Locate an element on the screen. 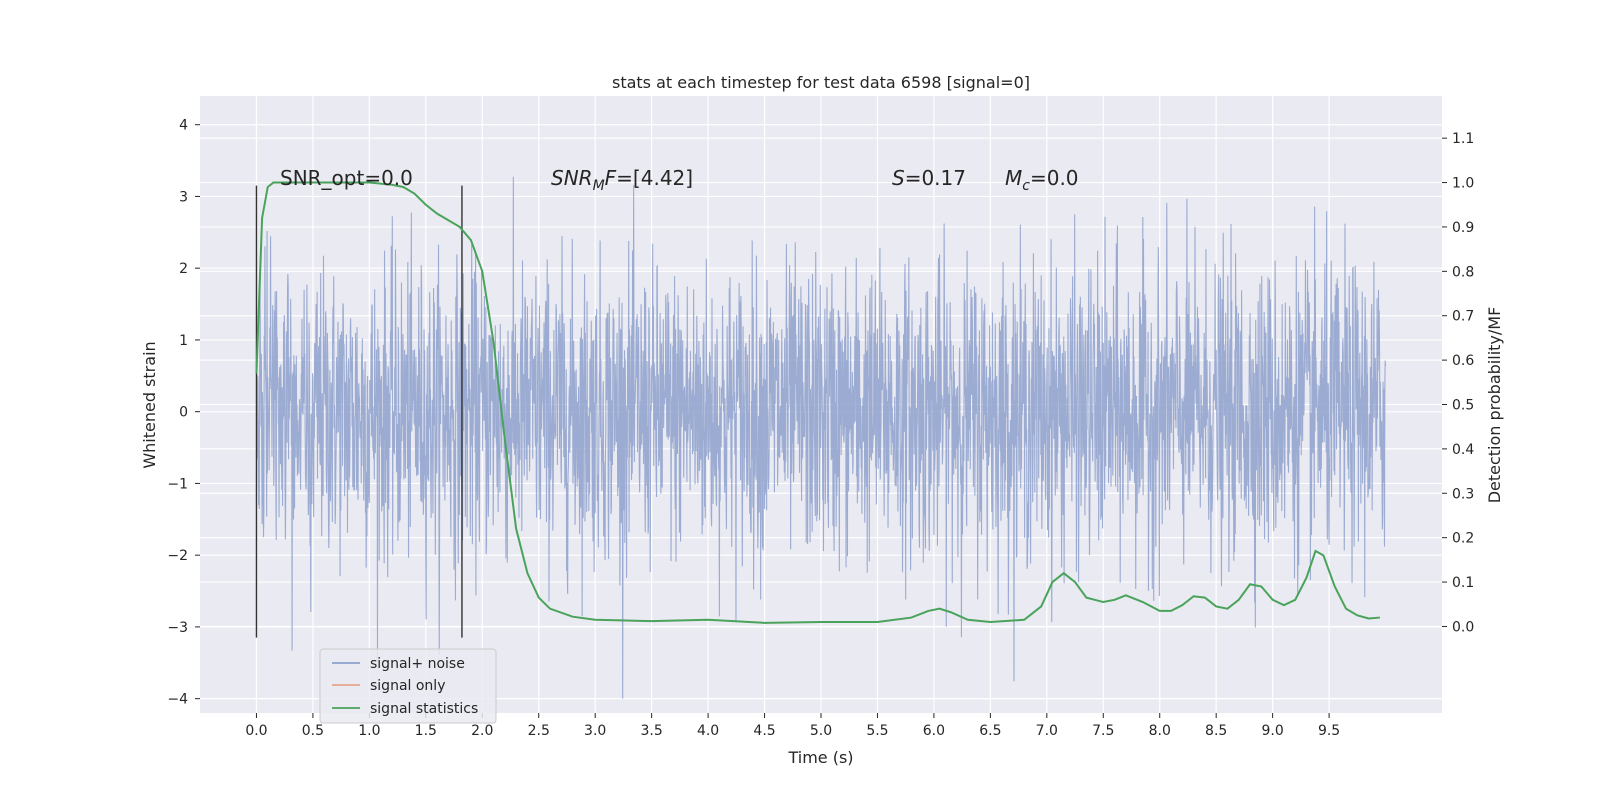 The width and height of the screenshot is (1600, 800). annotation-mc: Mc=0.0 is located at coordinates (1042, 180).